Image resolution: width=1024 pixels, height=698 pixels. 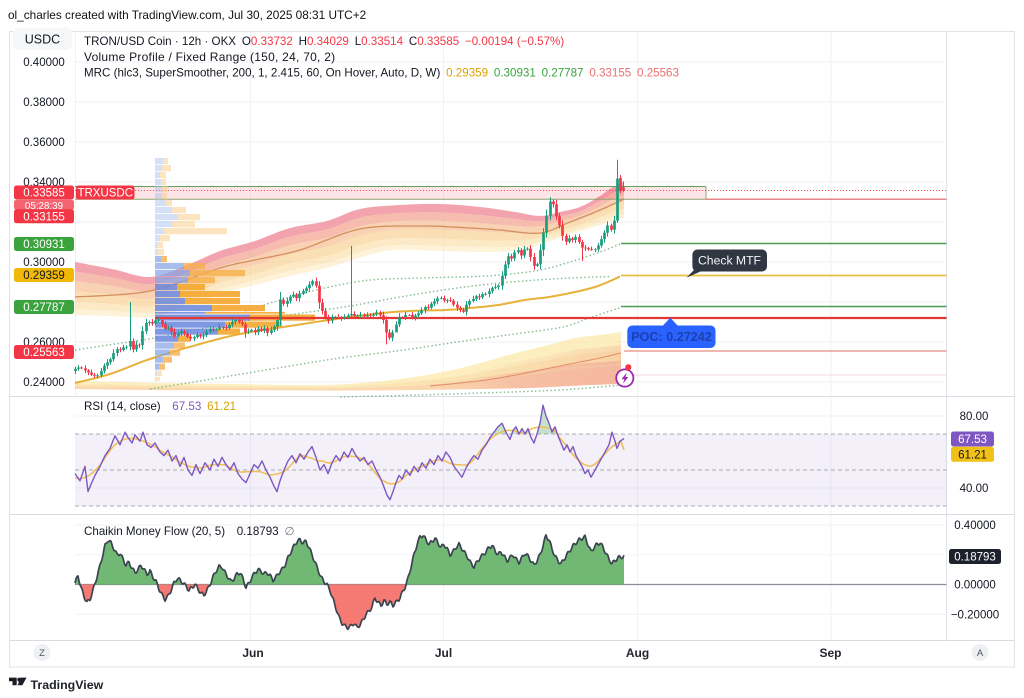 What do you see at coordinates (975, 615) in the screenshot?
I see `svg-text: −0.20000` at bounding box center [975, 615].